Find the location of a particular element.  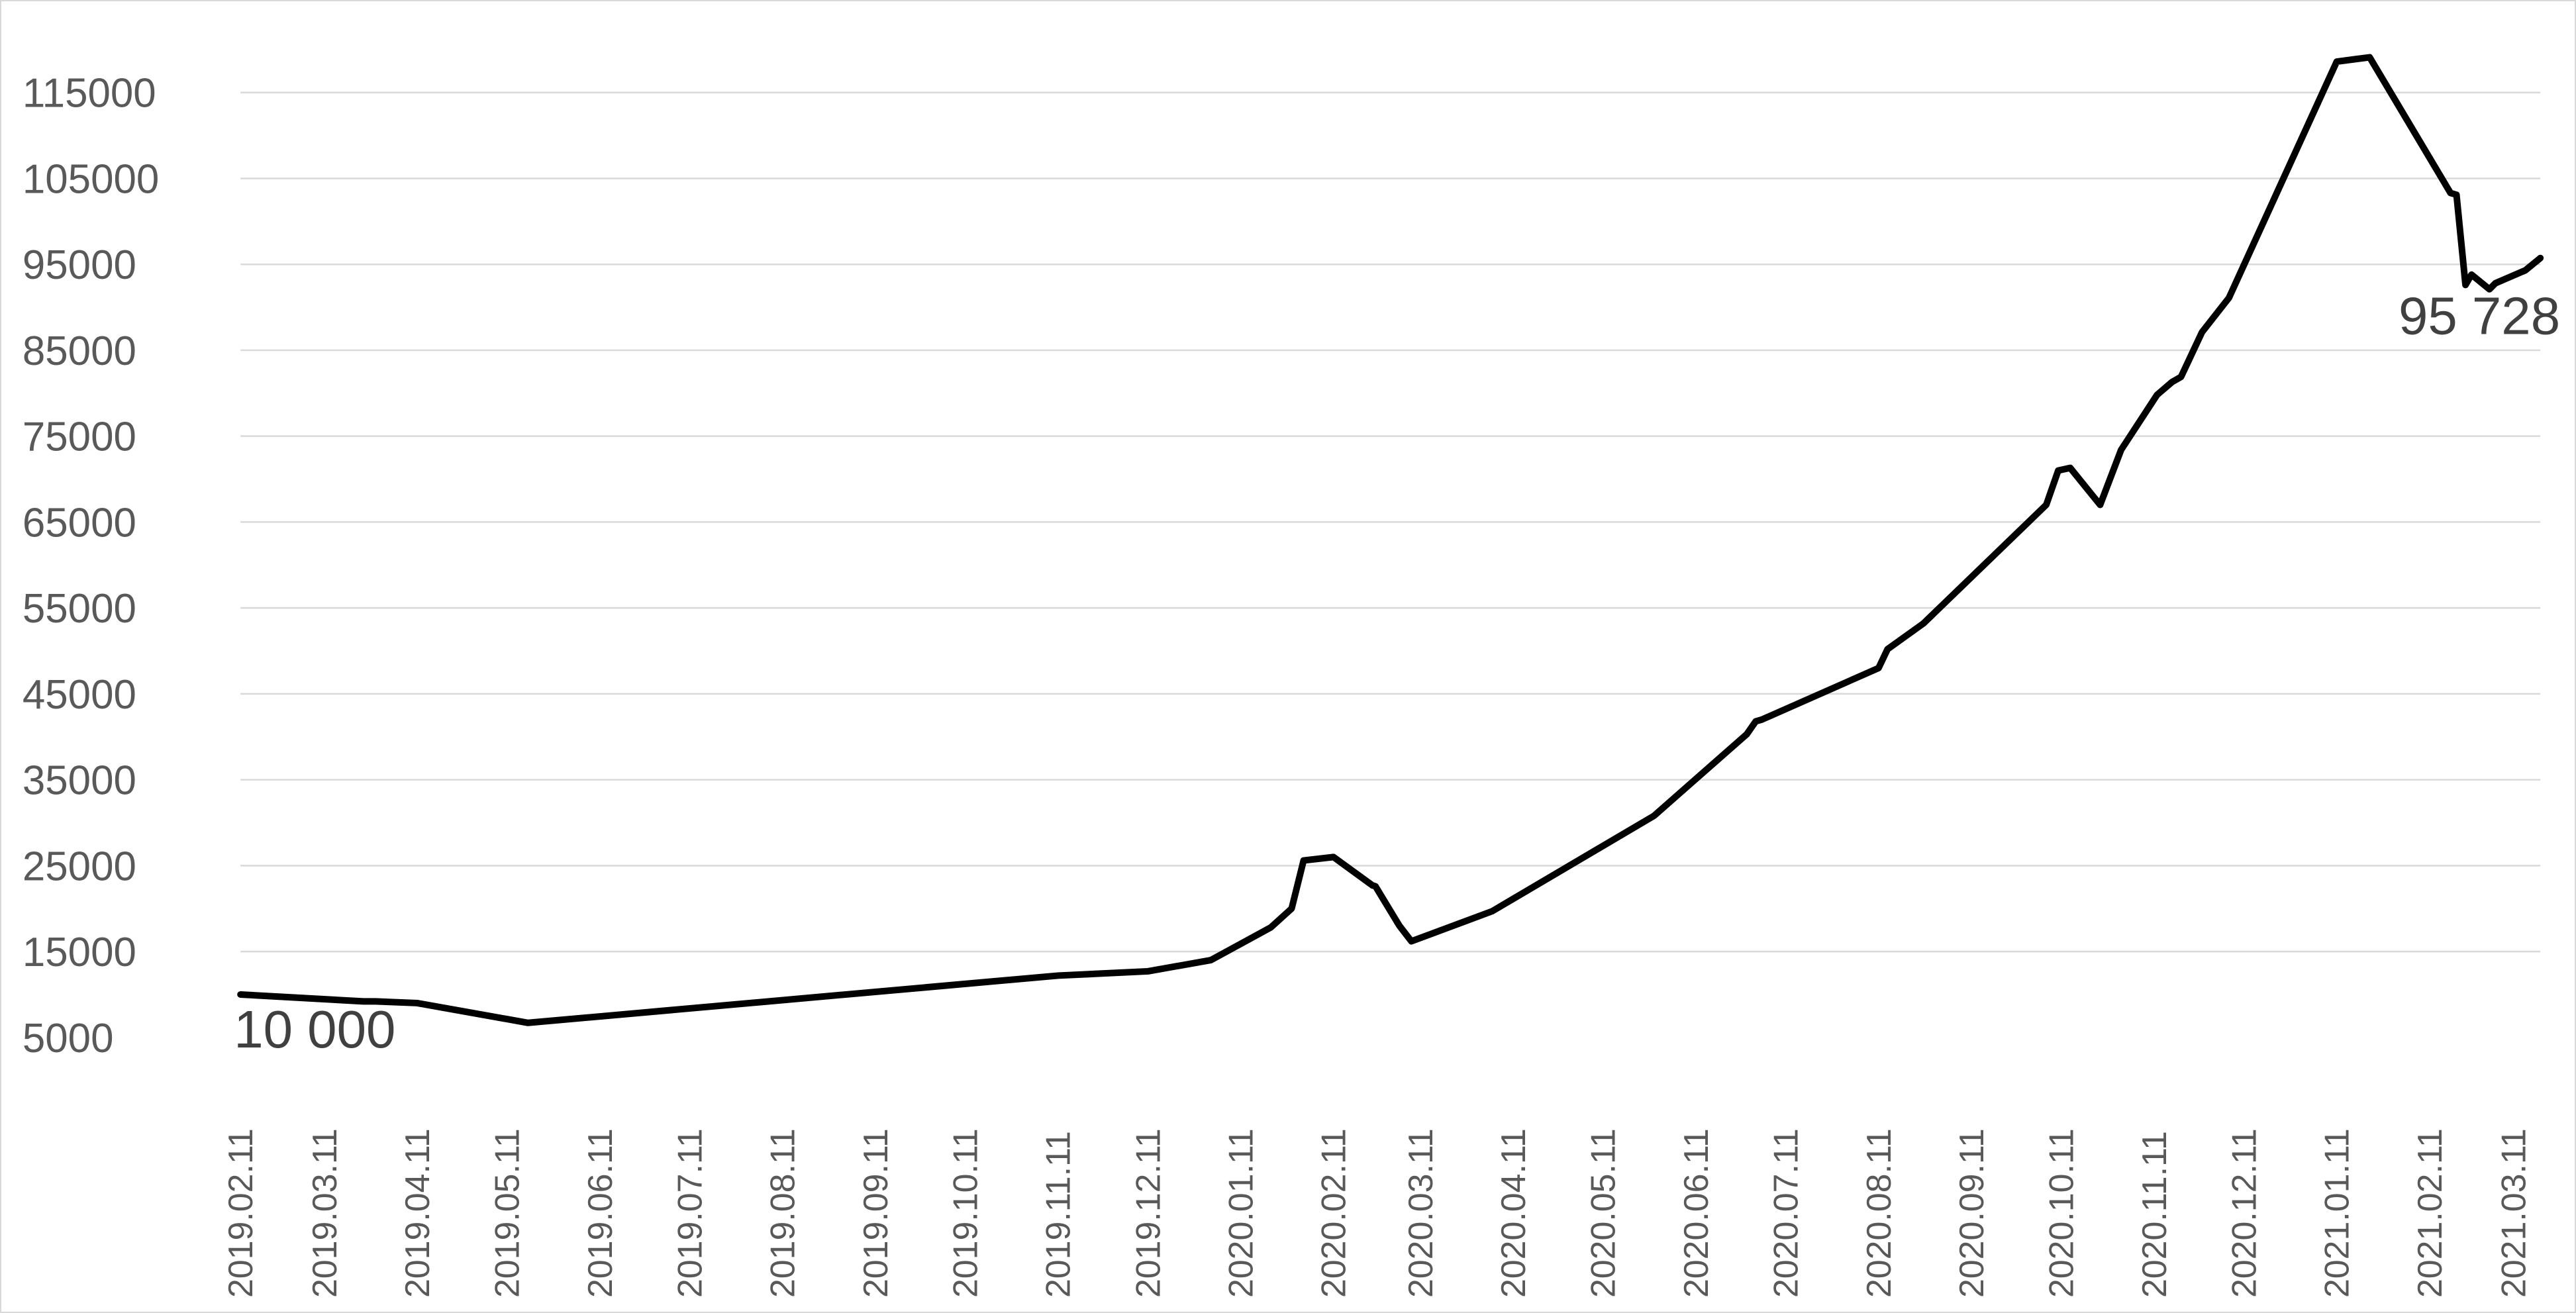

x-tick-label: 2020.09.11 is located at coordinates (1971, 1213).